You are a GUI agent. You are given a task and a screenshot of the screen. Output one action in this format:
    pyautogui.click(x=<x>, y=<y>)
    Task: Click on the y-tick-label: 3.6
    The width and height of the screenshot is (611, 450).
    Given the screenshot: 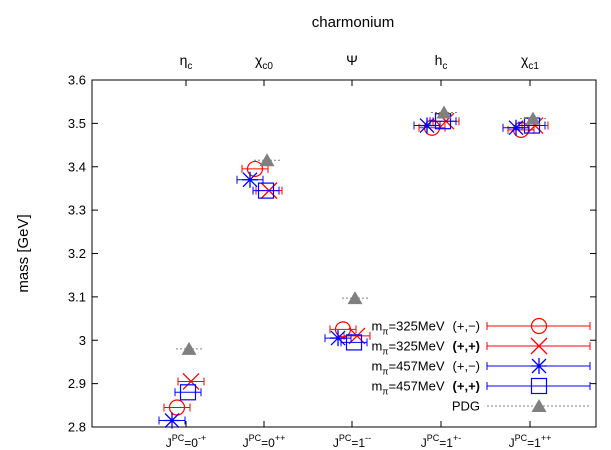 What is the action you would take?
    pyautogui.click(x=77, y=80)
    